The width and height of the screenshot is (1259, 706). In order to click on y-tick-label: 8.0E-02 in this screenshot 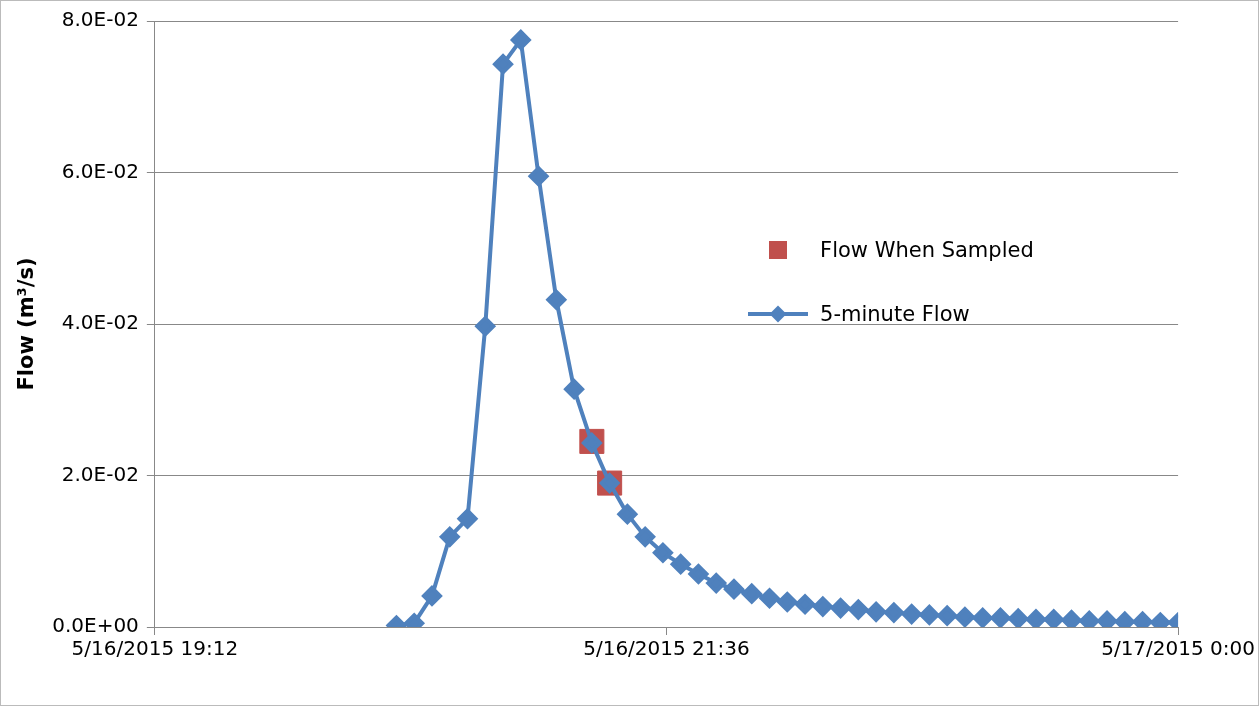, I will do `click(100, 19)`.